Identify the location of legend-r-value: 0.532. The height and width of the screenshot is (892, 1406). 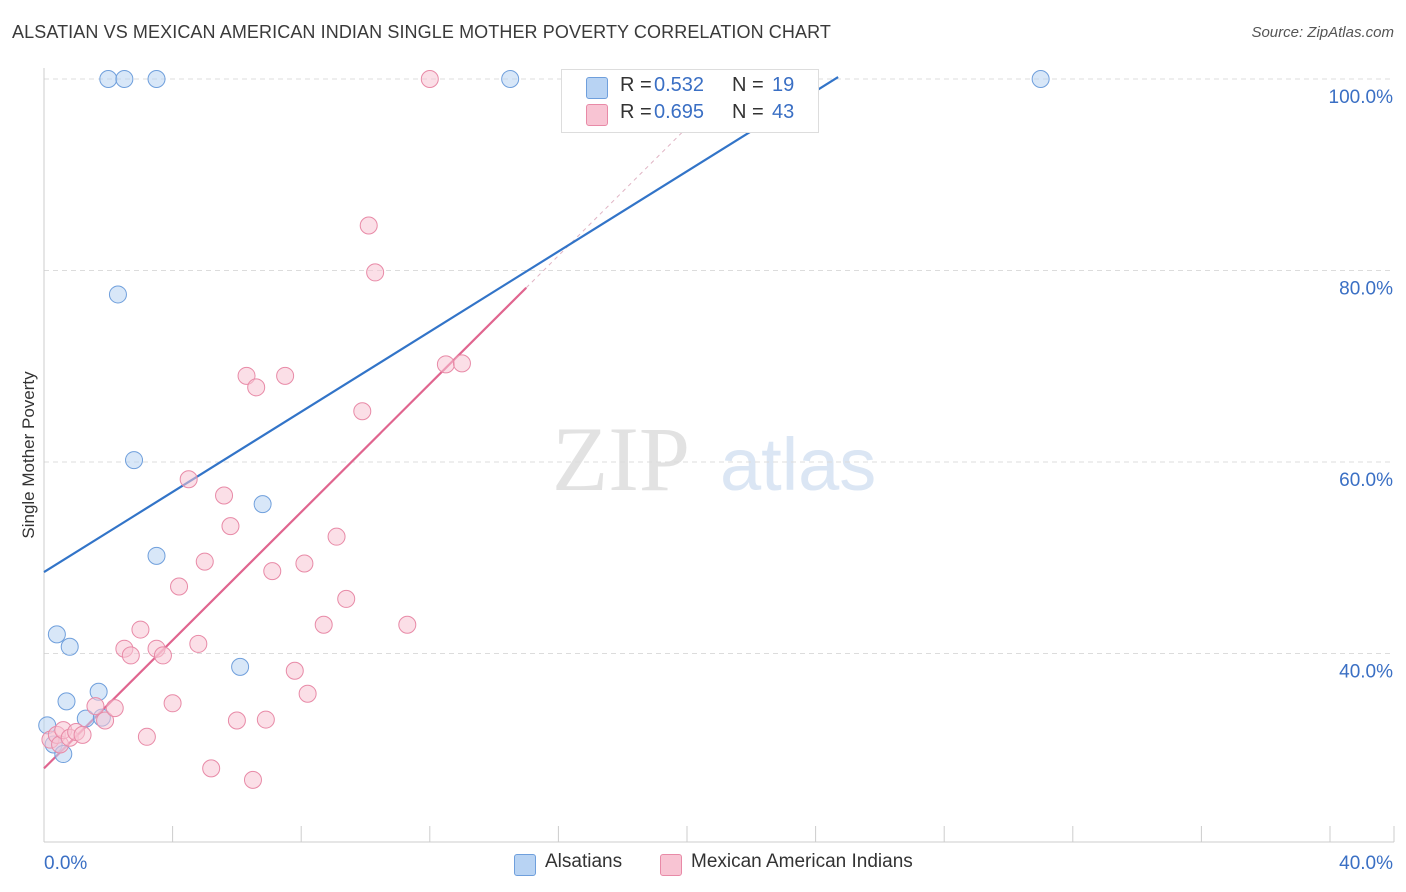
(679, 85).